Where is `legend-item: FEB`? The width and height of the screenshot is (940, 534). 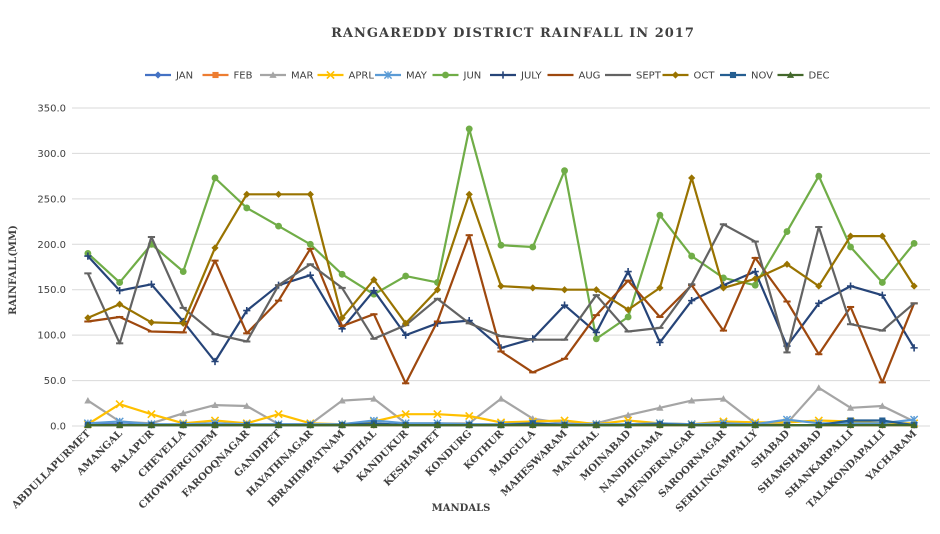 legend-item: FEB is located at coordinates (227, 76).